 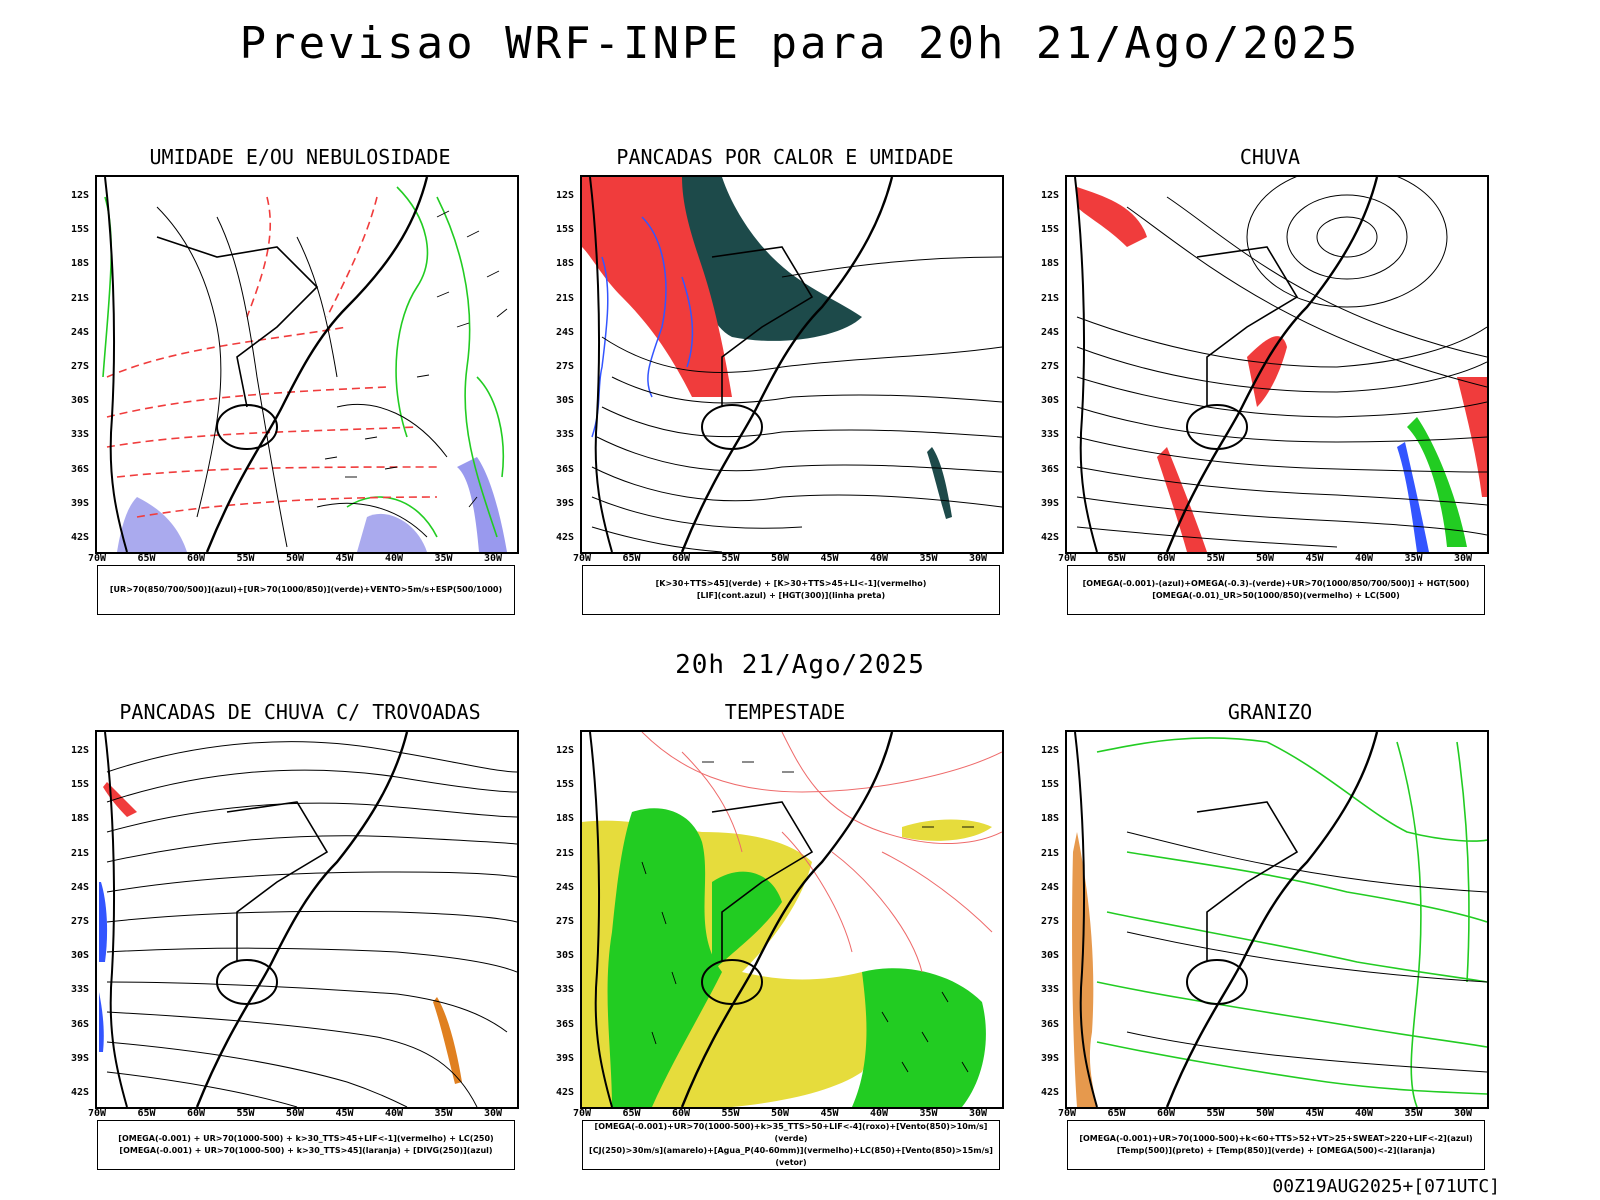 I want to click on lat-tick-label: 15S, so click(x=79, y=785).